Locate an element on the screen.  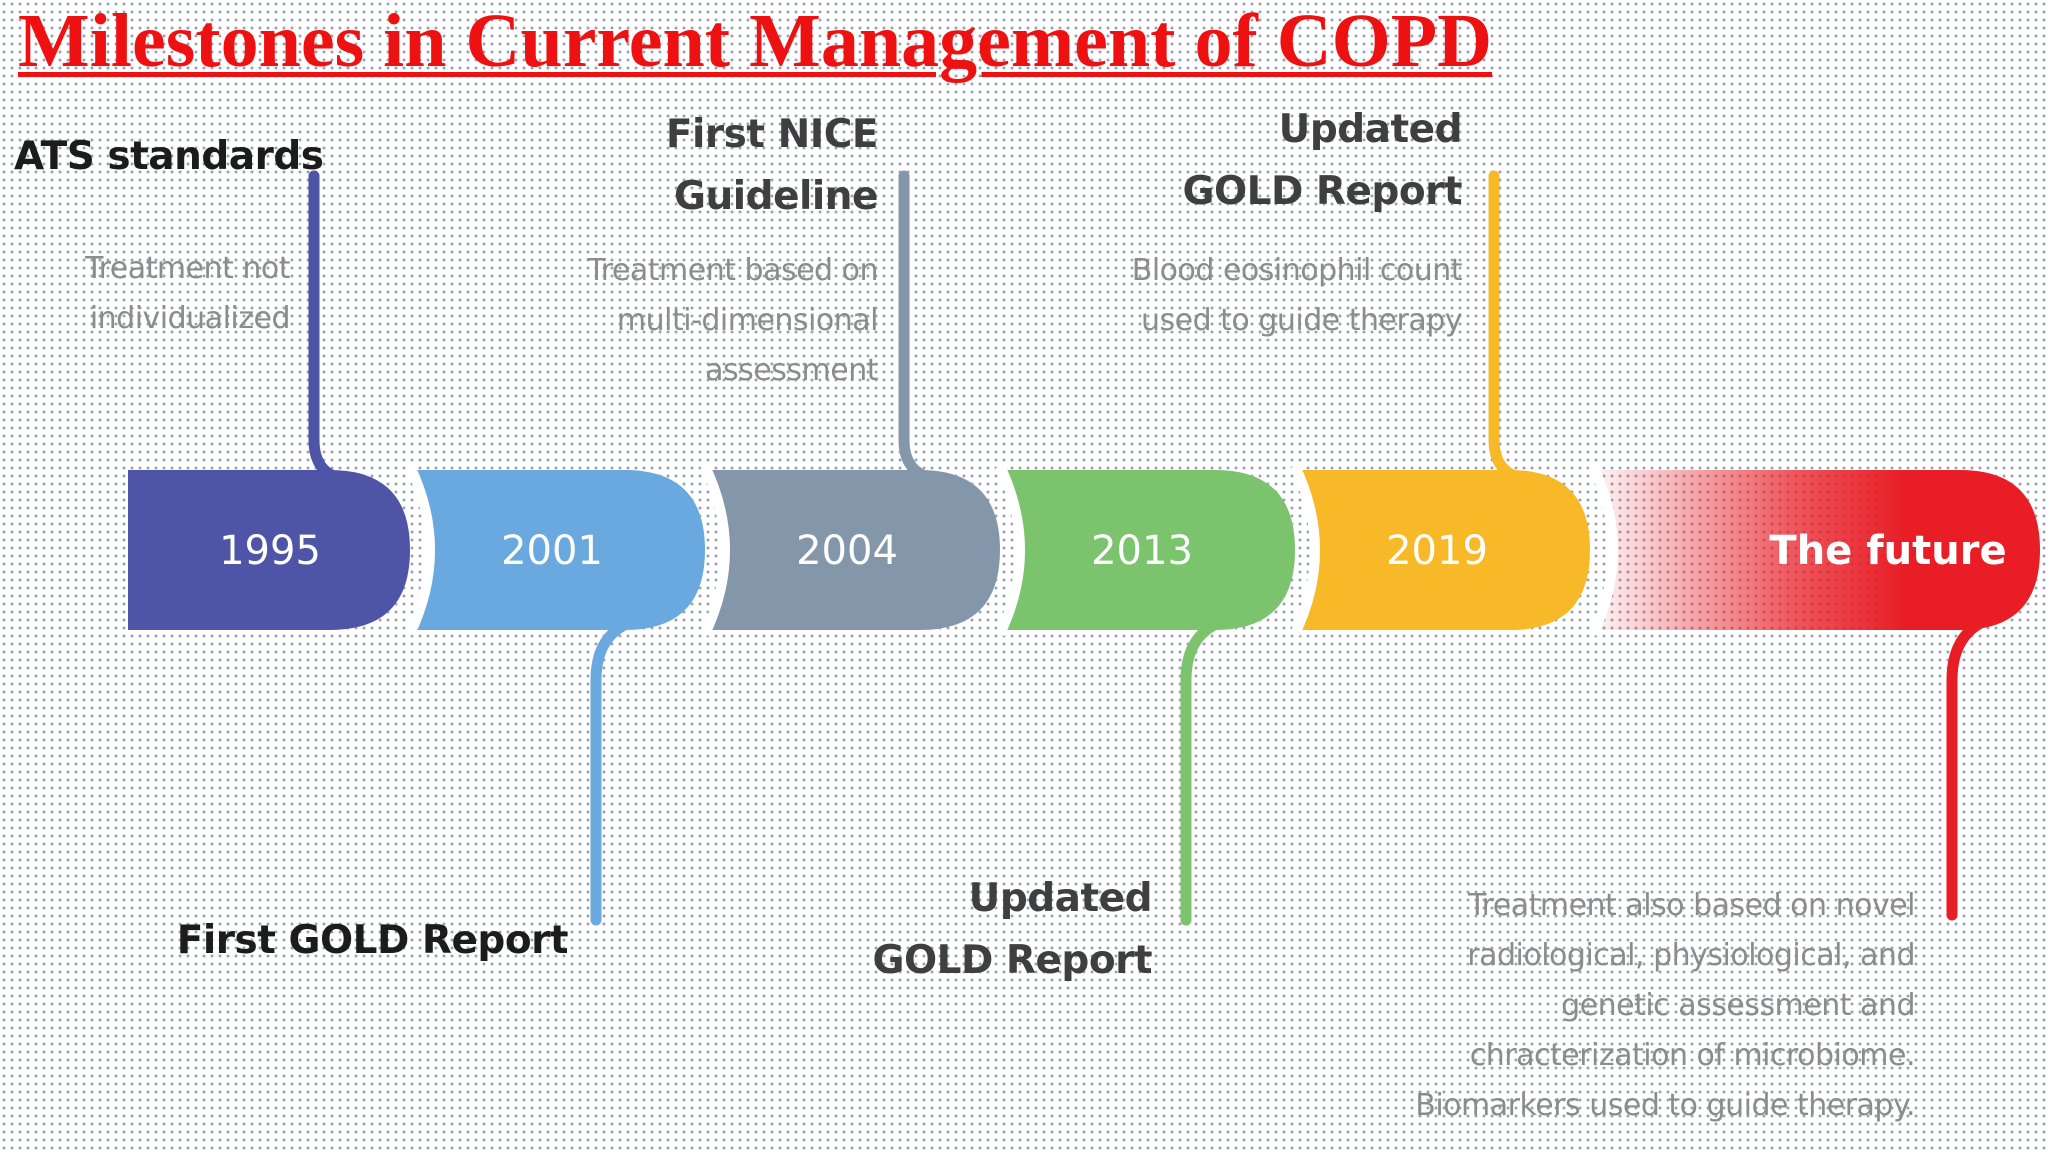
segment-2001 is located at coordinates (557, 550).